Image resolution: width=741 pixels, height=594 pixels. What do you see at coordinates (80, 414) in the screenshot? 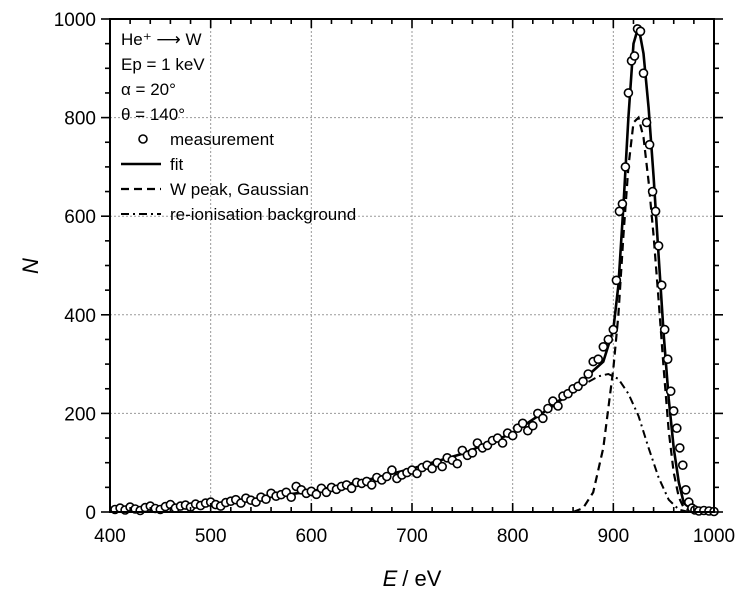
I see `y-tick-label: 200` at bounding box center [80, 414].